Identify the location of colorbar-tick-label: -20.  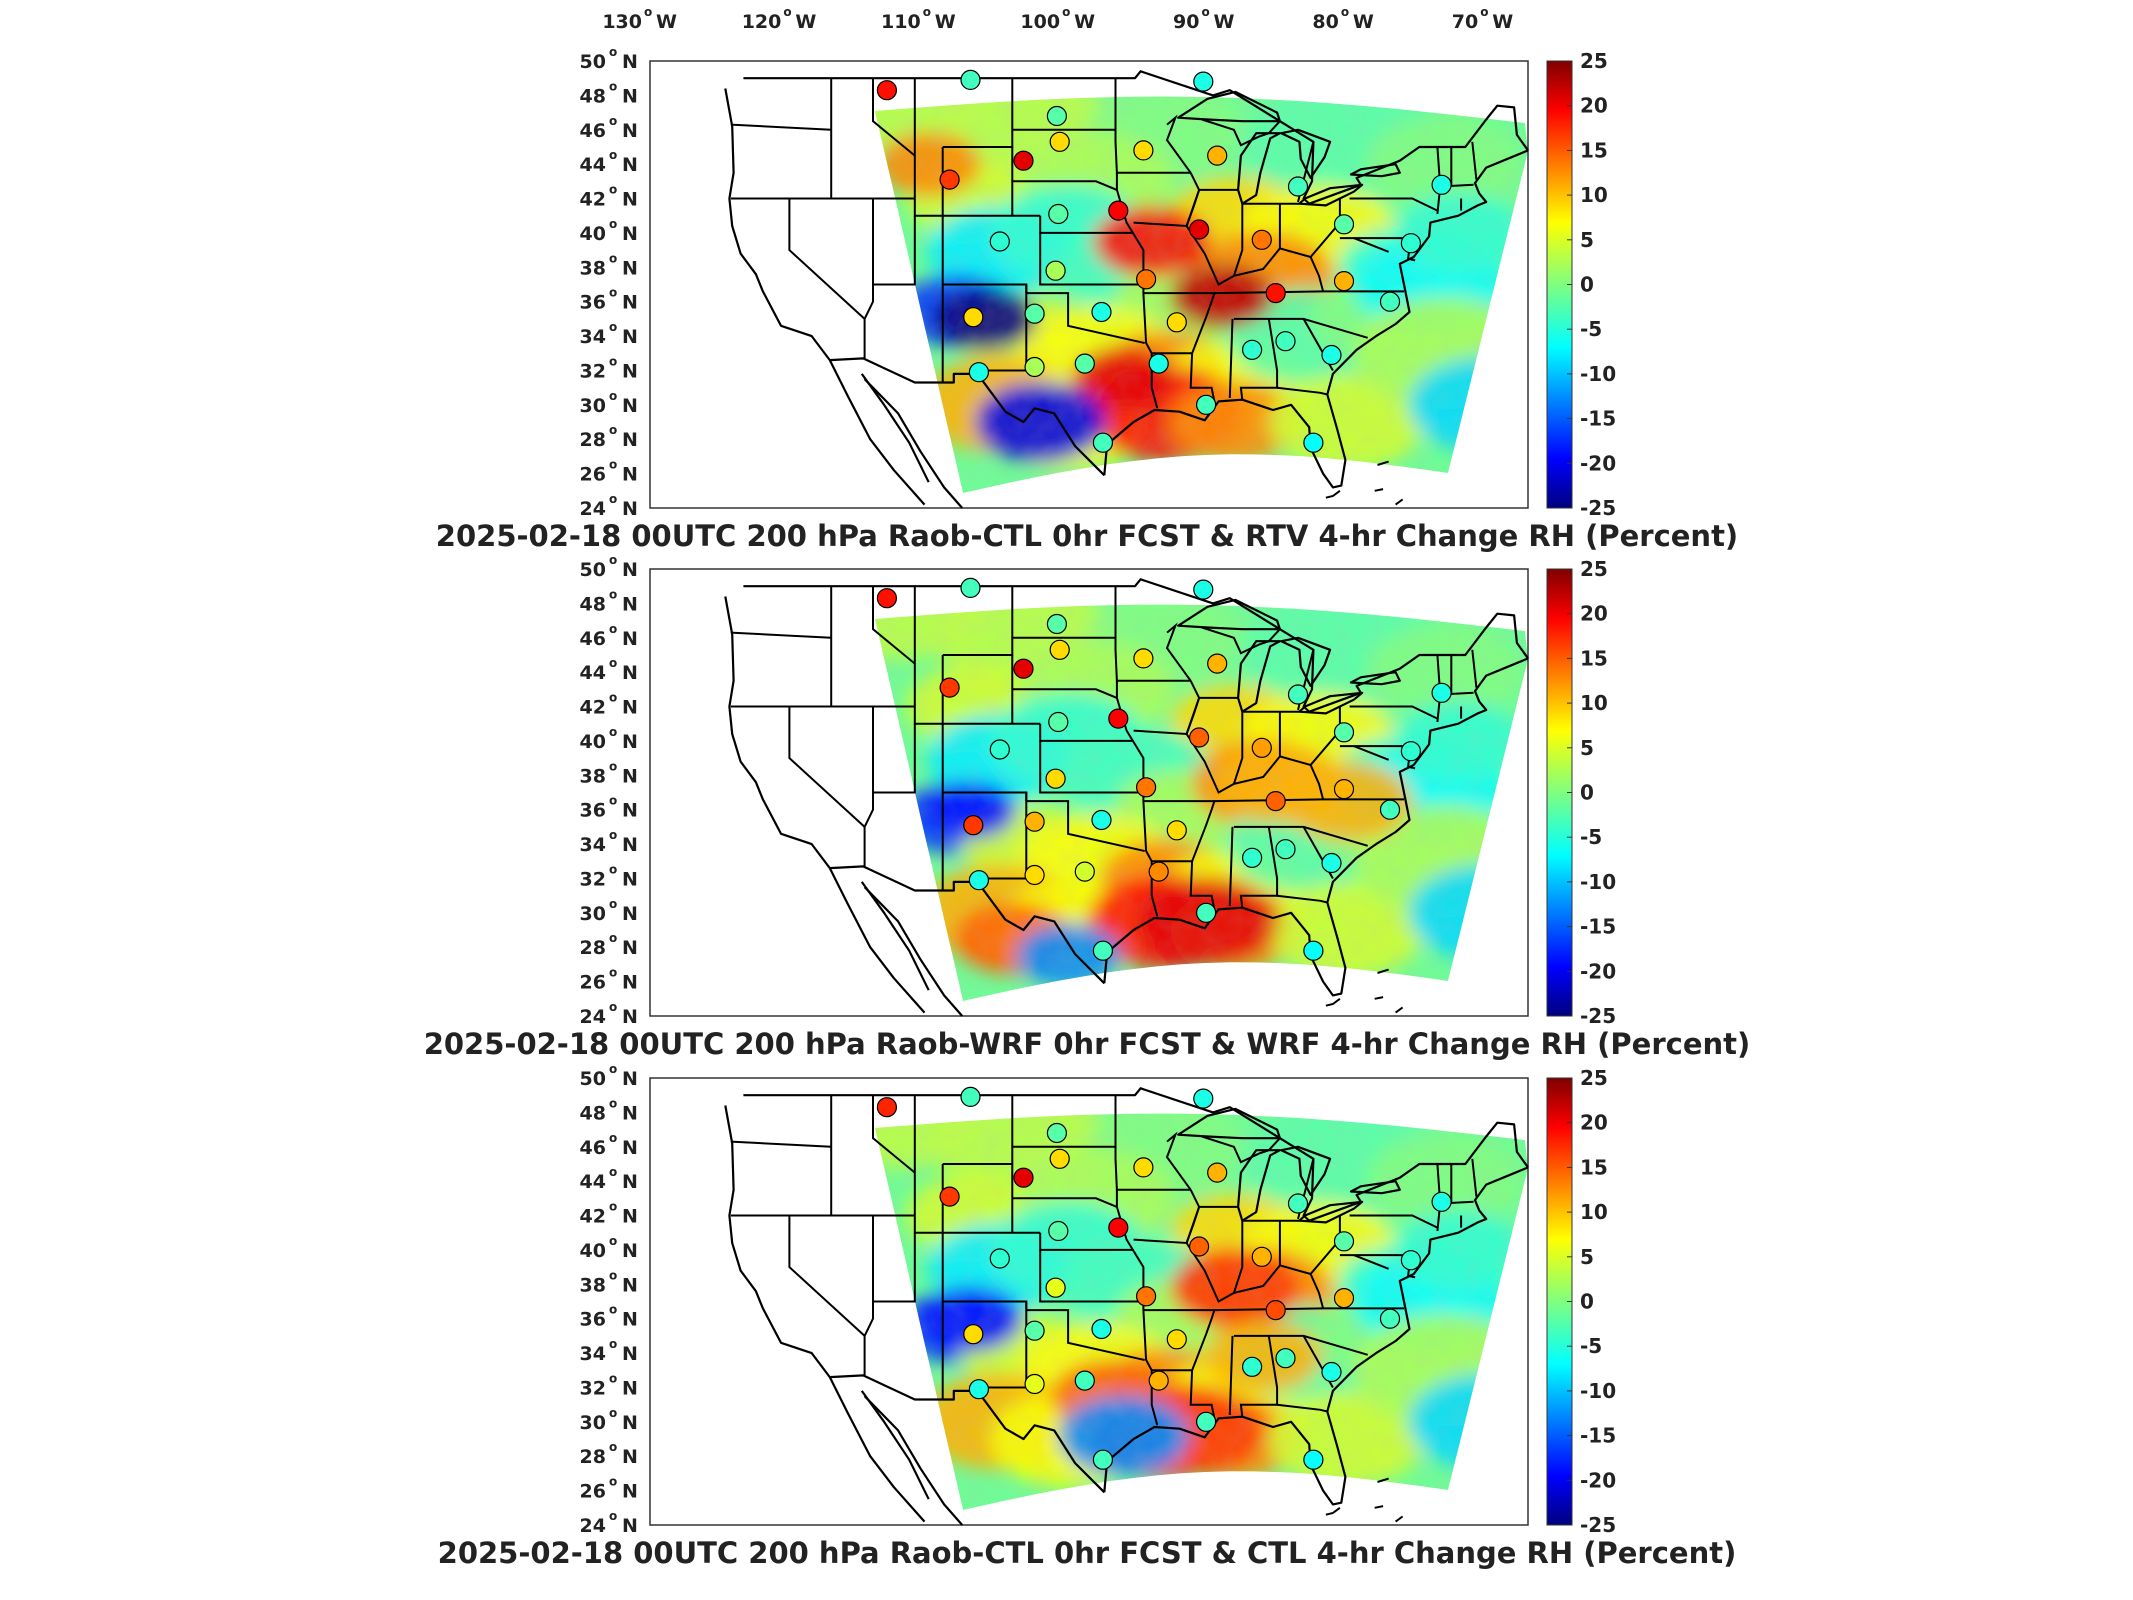
(1598, 463).